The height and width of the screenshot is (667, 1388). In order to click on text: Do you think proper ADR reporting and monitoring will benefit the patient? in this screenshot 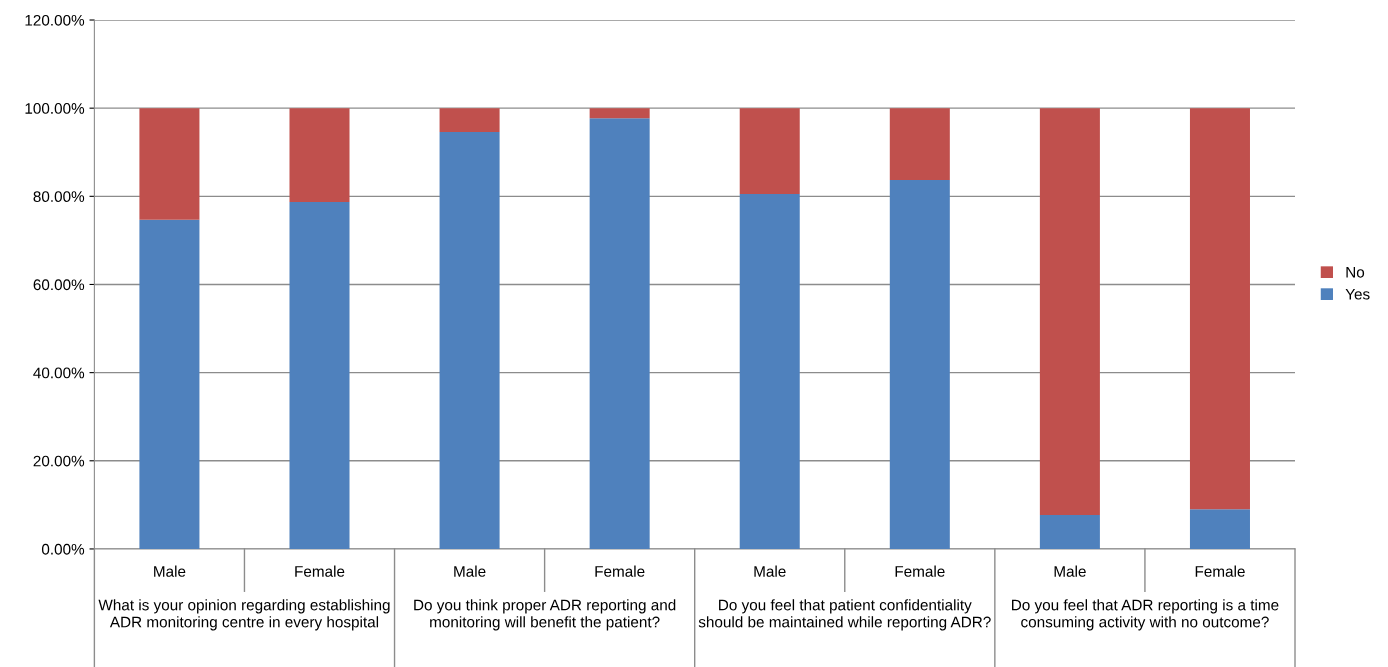, I will do `click(545, 615)`.